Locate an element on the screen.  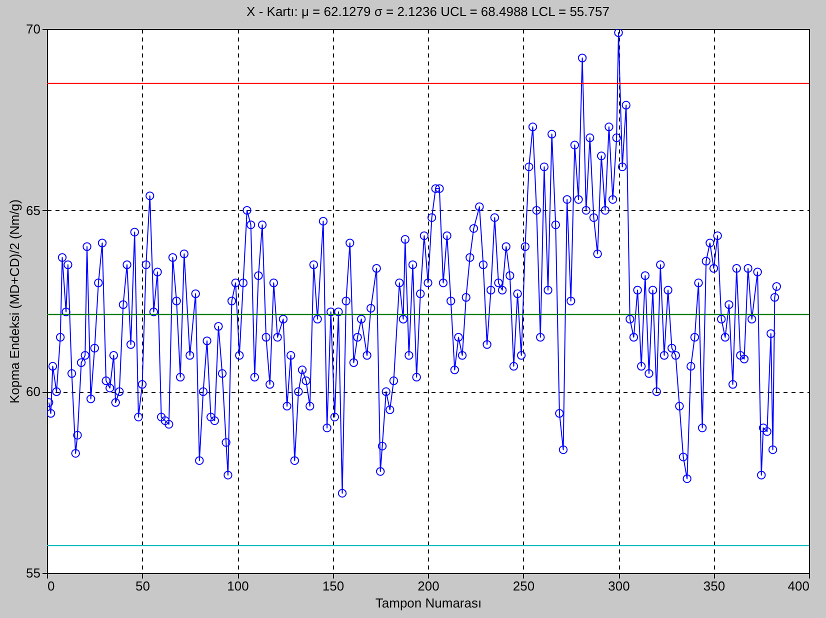
y-tick-label: 55 is located at coordinates (33, 573).